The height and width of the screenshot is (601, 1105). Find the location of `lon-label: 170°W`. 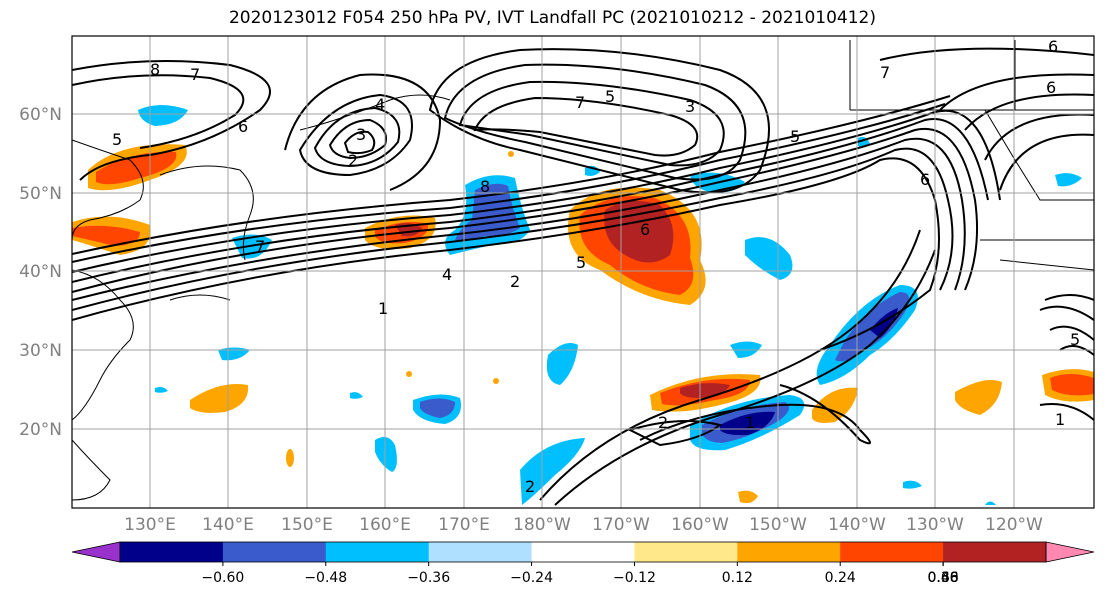

lon-label: 170°W is located at coordinates (621, 525).